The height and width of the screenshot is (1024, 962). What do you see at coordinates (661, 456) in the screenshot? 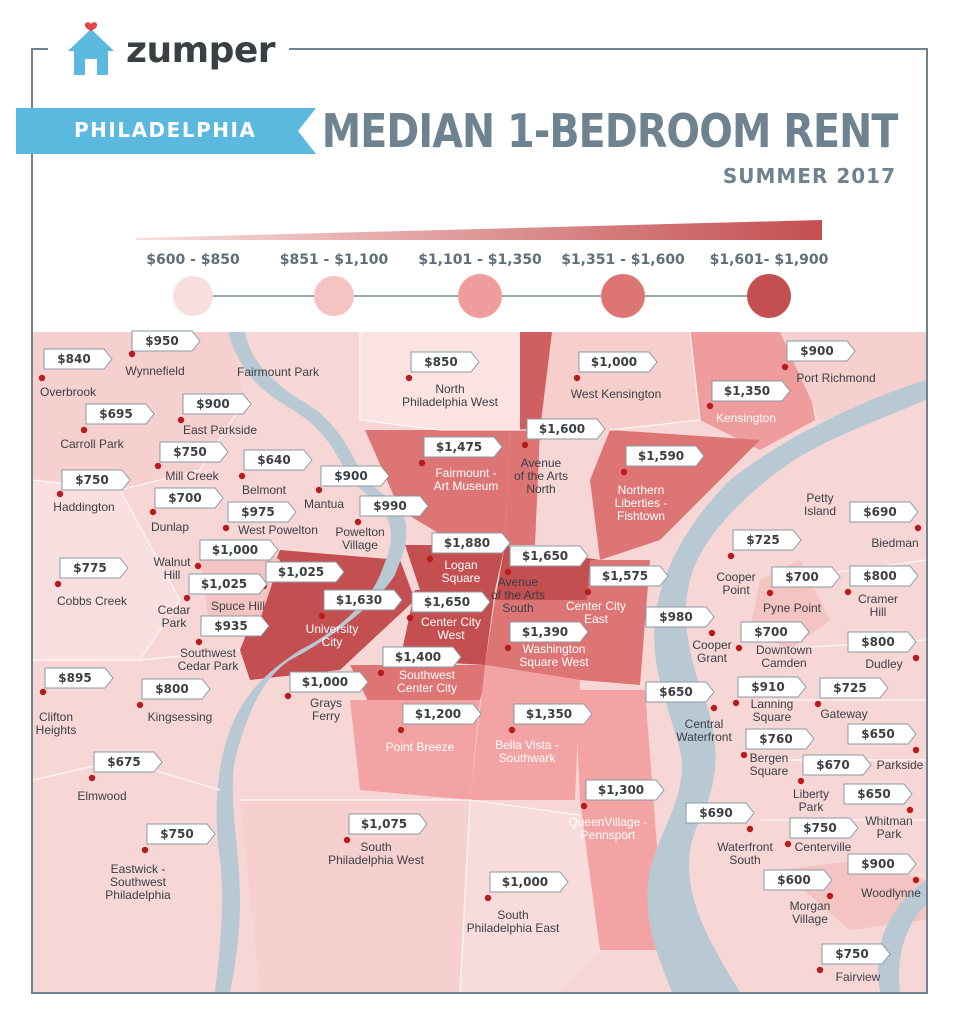
I see `price-label: $1,590` at bounding box center [661, 456].